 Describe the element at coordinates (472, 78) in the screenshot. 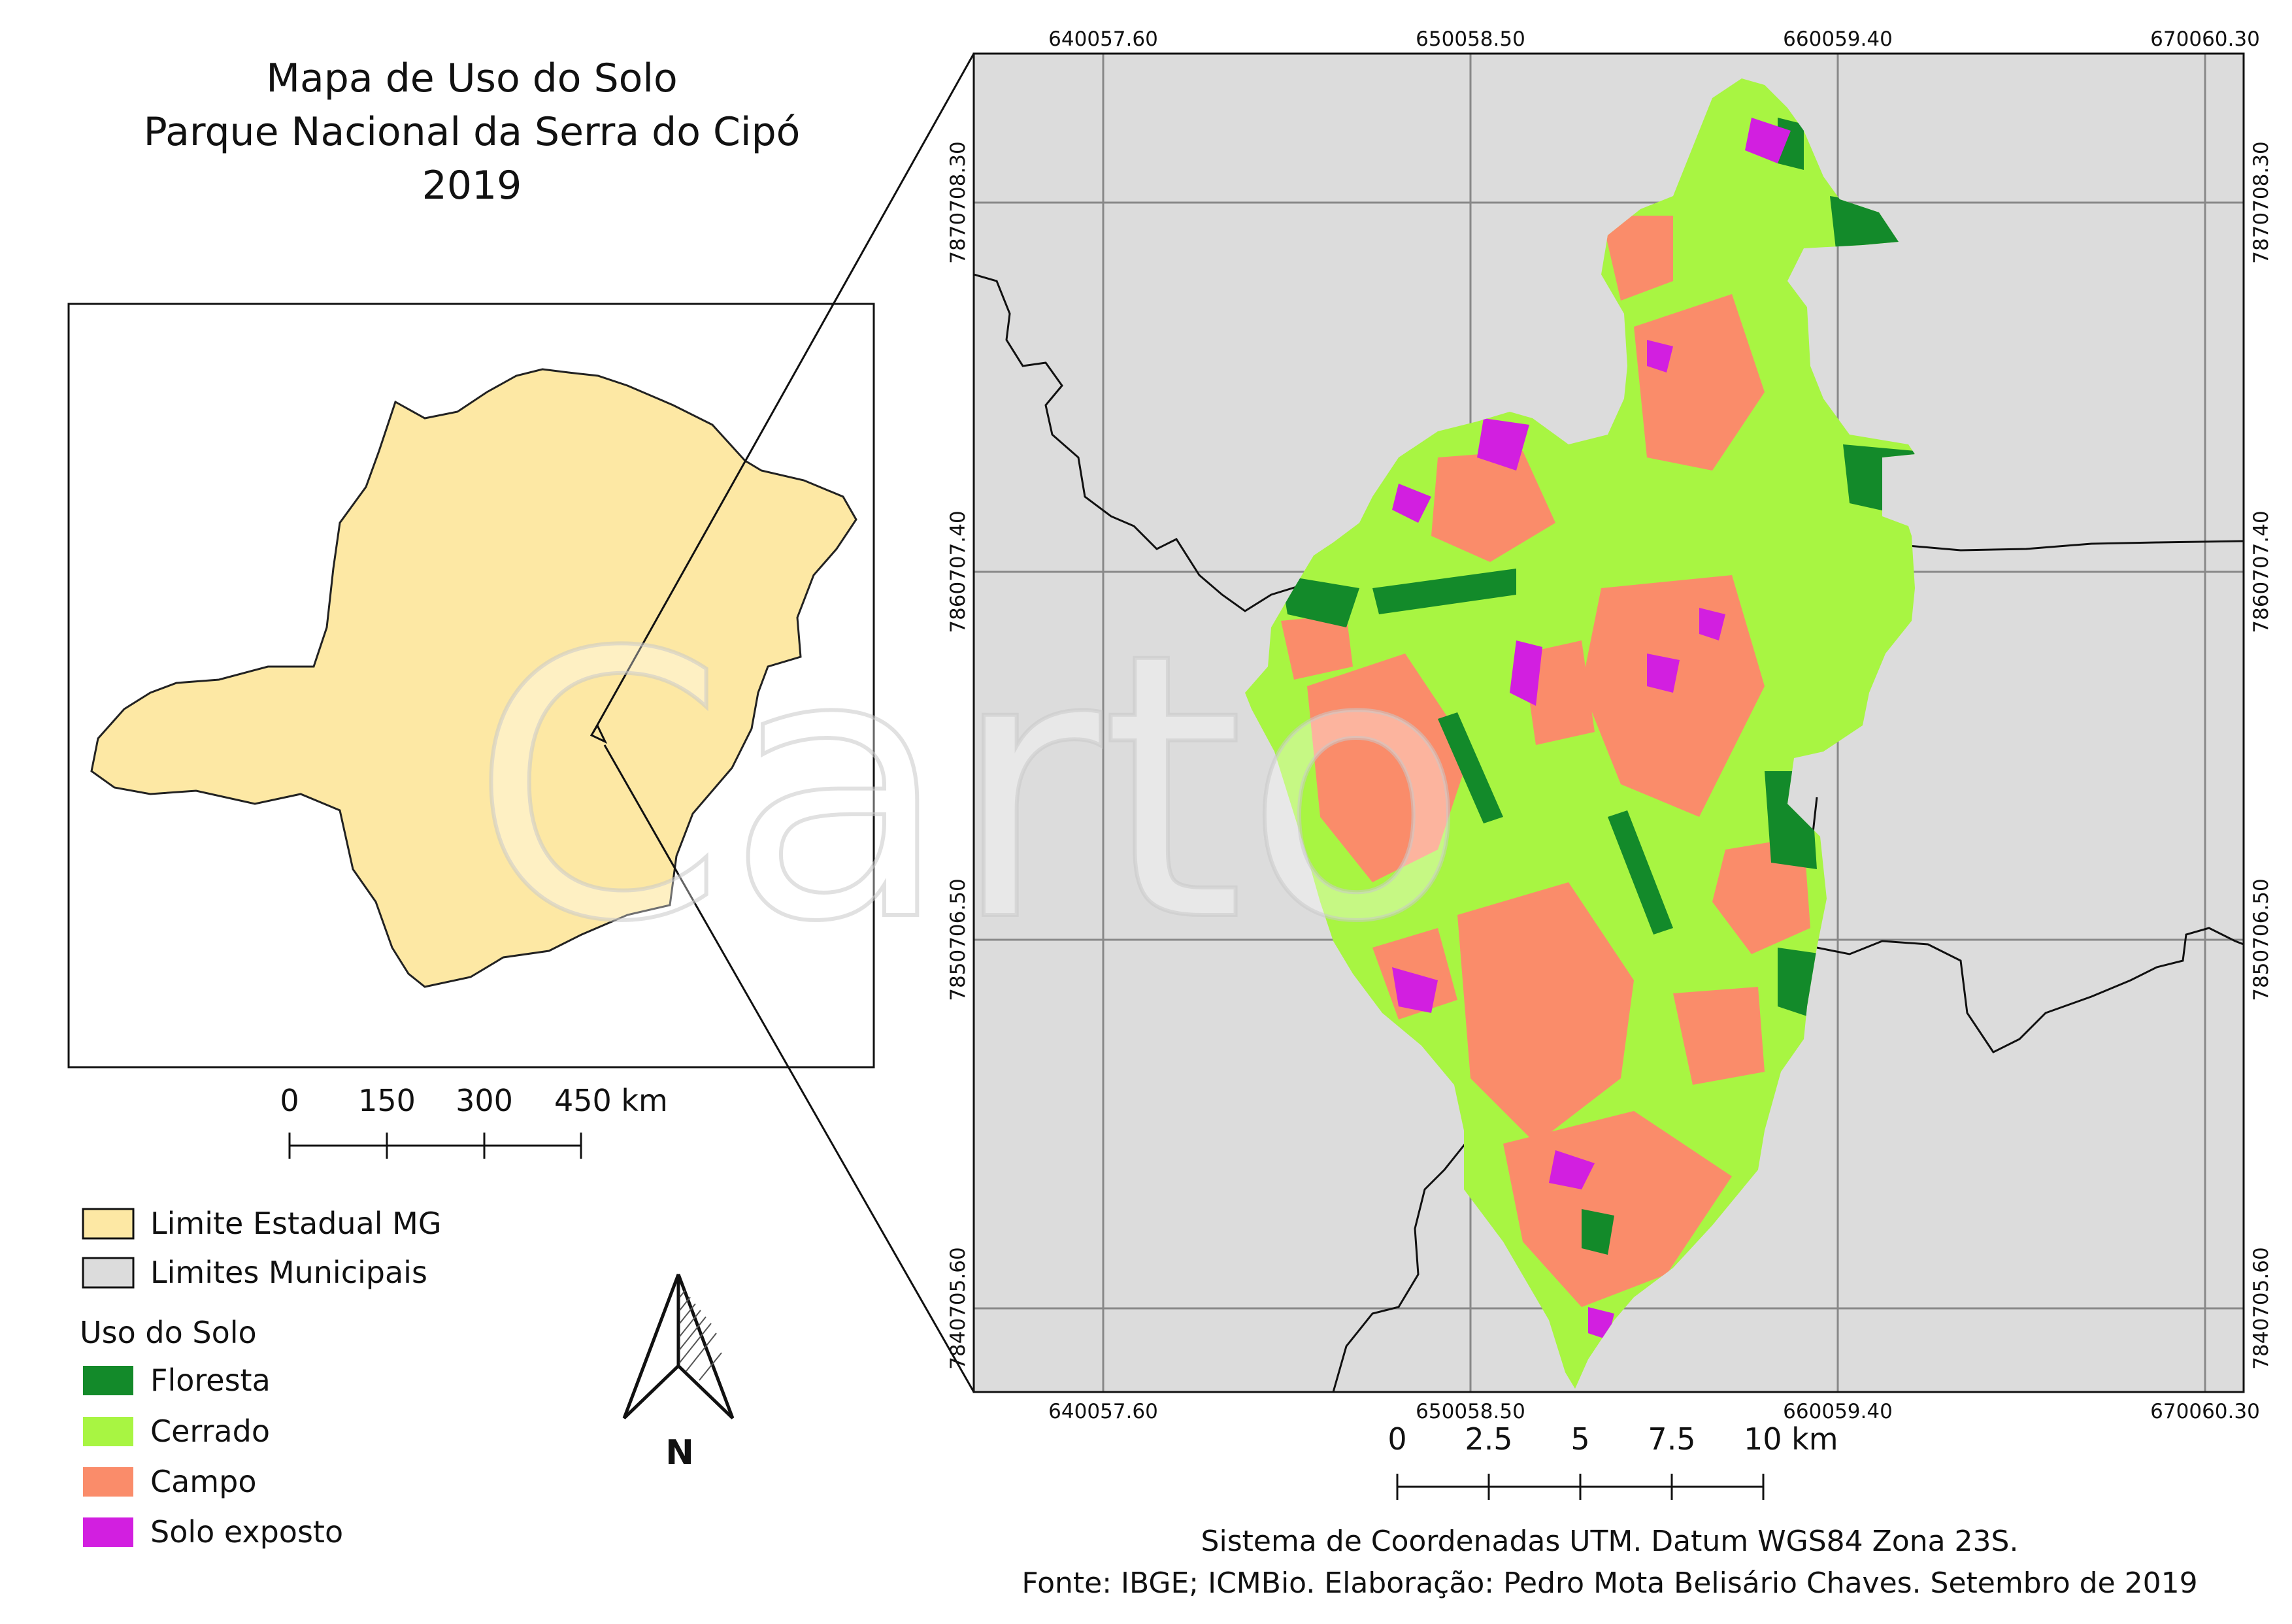

I see `title-line-1: Mapa de Uso do Solo` at that location.